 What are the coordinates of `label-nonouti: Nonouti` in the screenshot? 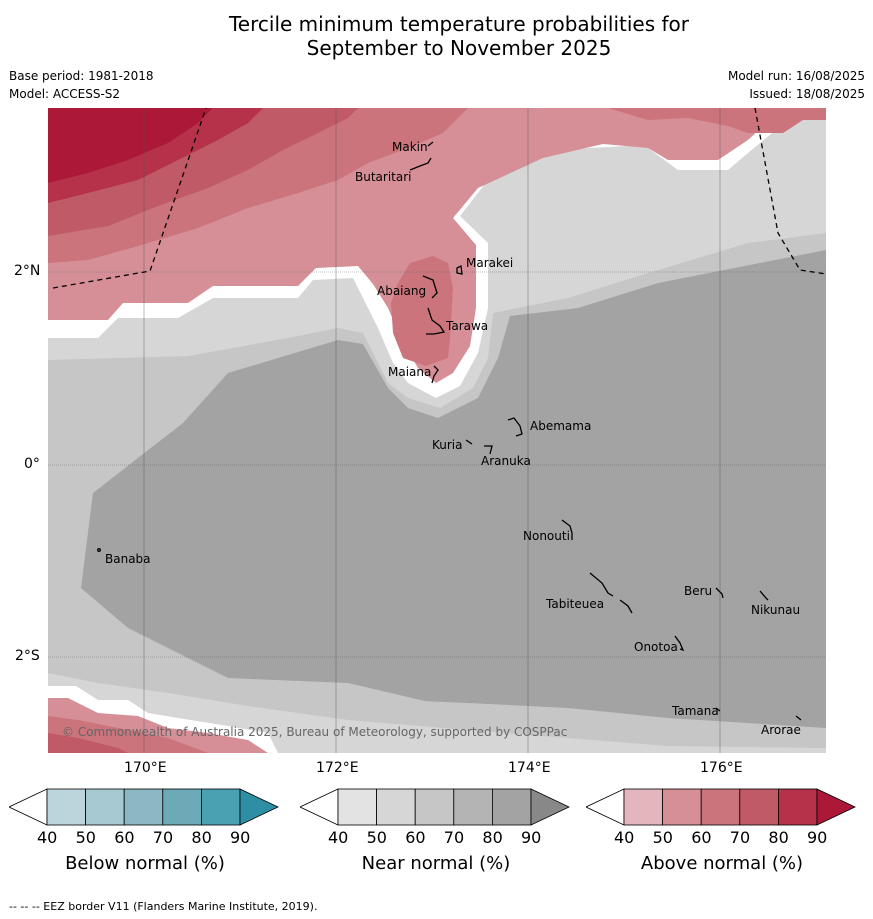 It's located at (546, 536).